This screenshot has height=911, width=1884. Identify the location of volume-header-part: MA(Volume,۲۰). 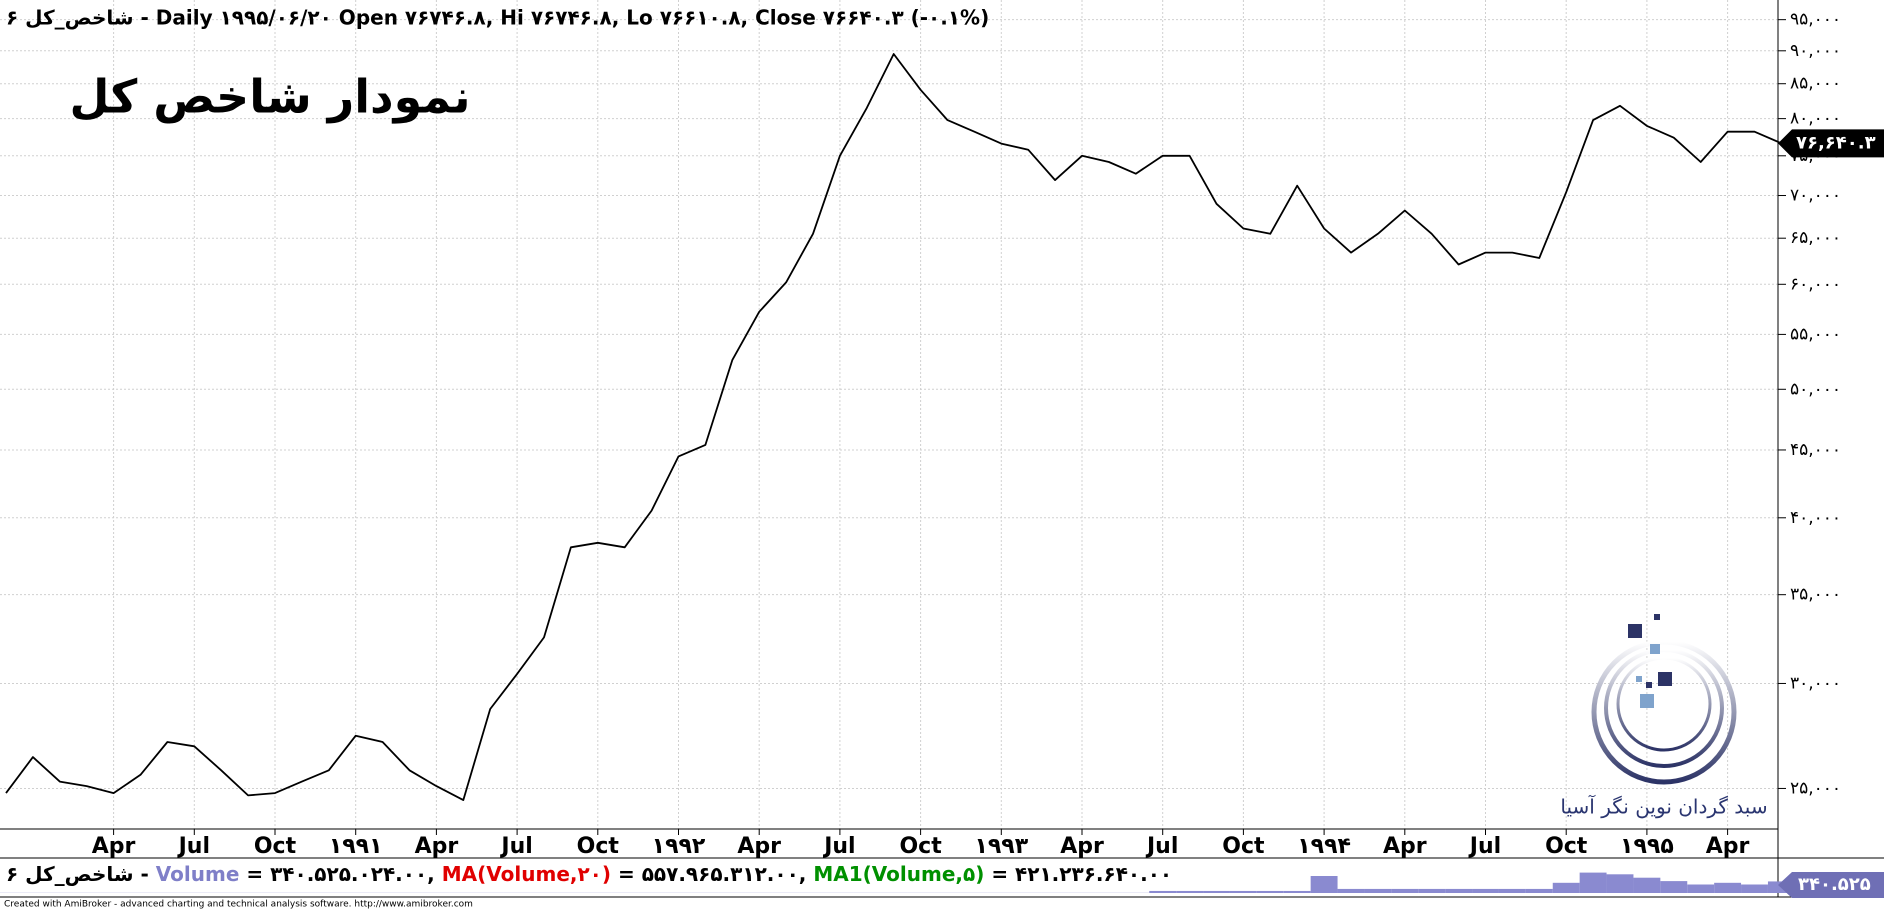
(526, 874).